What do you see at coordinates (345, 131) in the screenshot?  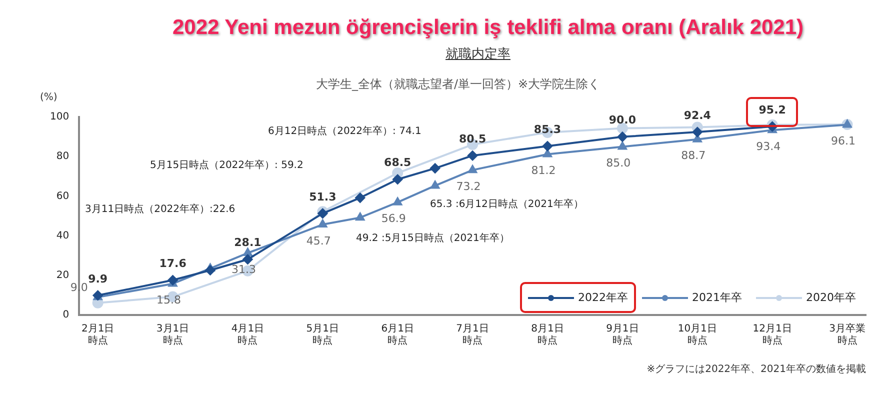 I see `annotation: 6月12日時点（2022年卒）: 74.1` at bounding box center [345, 131].